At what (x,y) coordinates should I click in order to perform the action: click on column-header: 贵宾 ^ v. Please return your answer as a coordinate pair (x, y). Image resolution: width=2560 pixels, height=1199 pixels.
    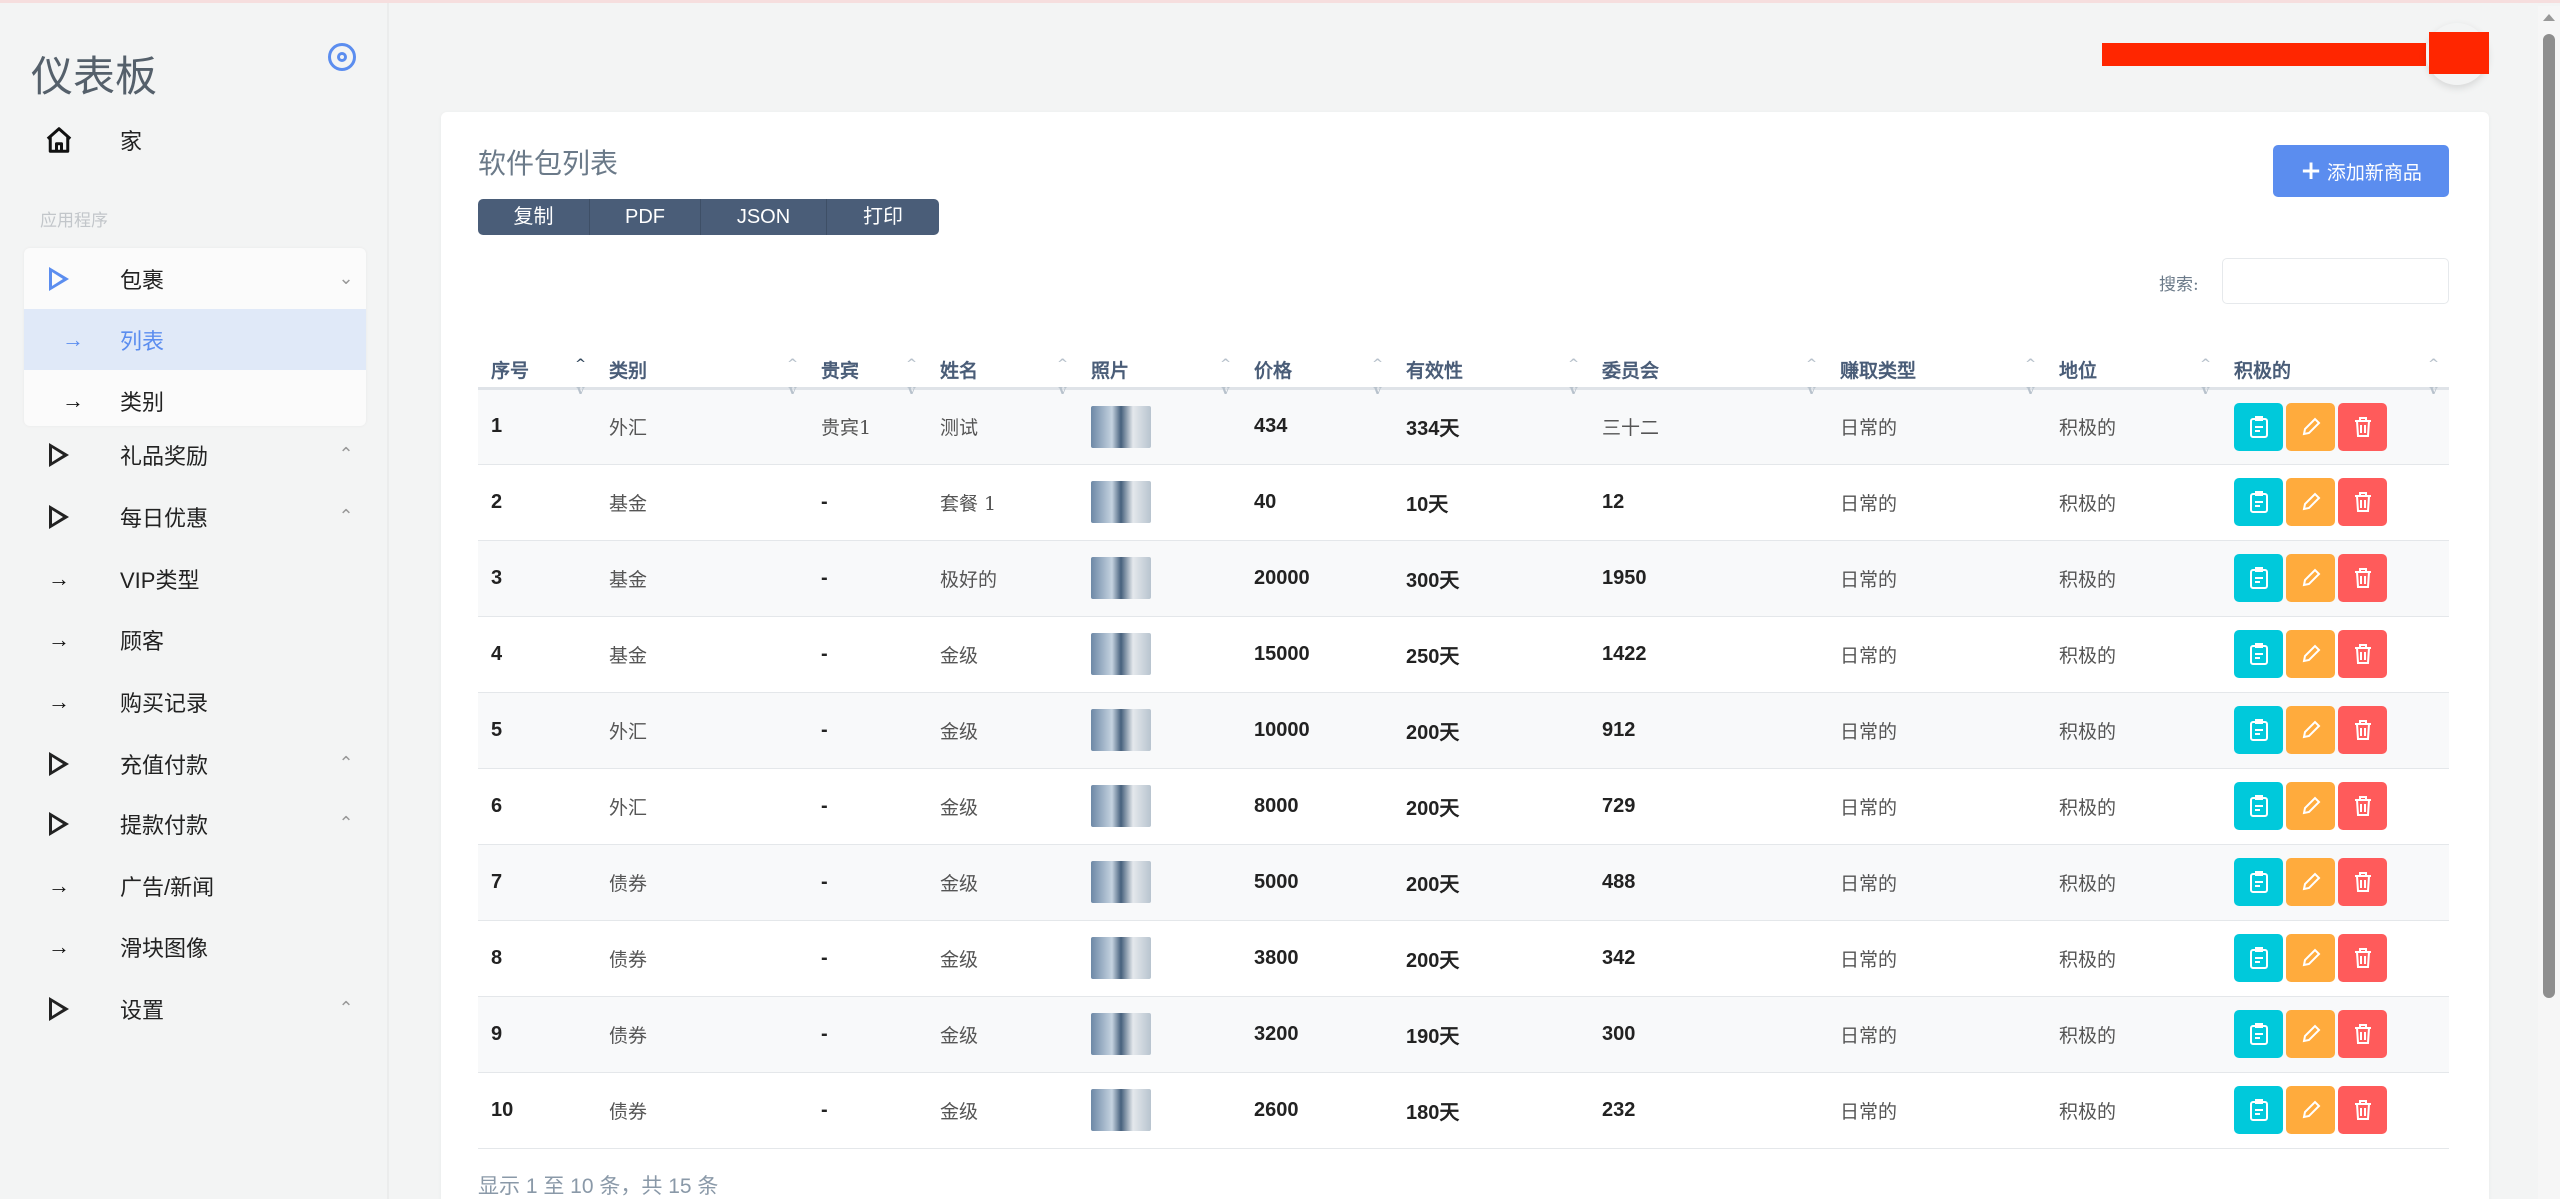
    Looking at the image, I should click on (867, 368).